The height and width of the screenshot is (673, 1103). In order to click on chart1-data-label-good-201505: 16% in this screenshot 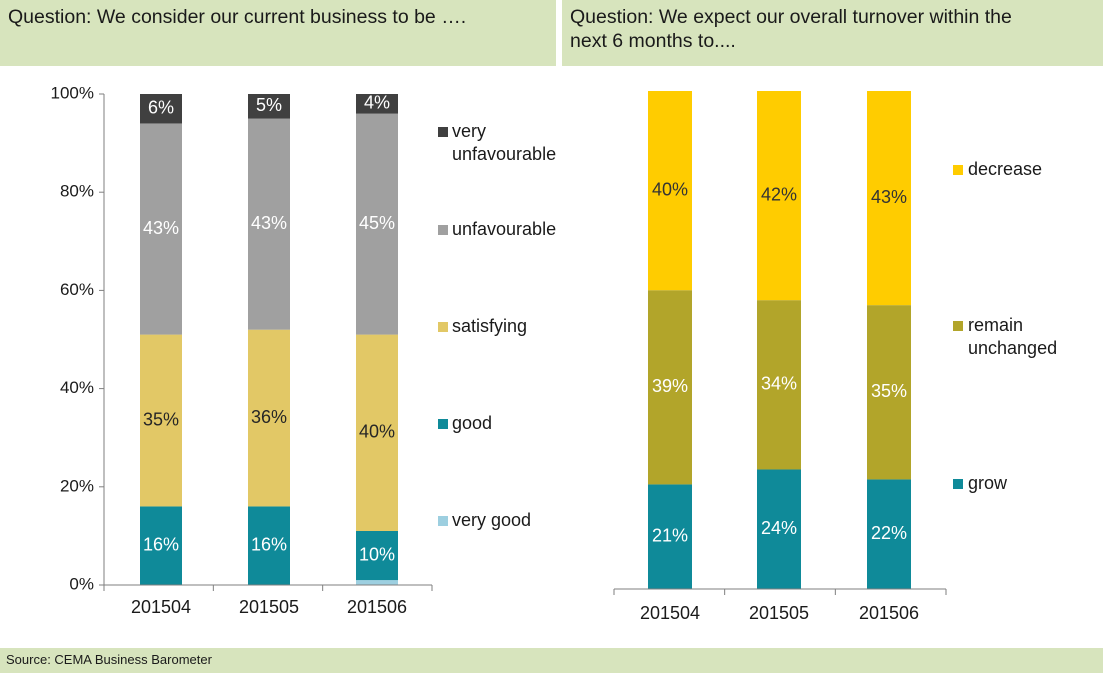, I will do `click(269, 544)`.